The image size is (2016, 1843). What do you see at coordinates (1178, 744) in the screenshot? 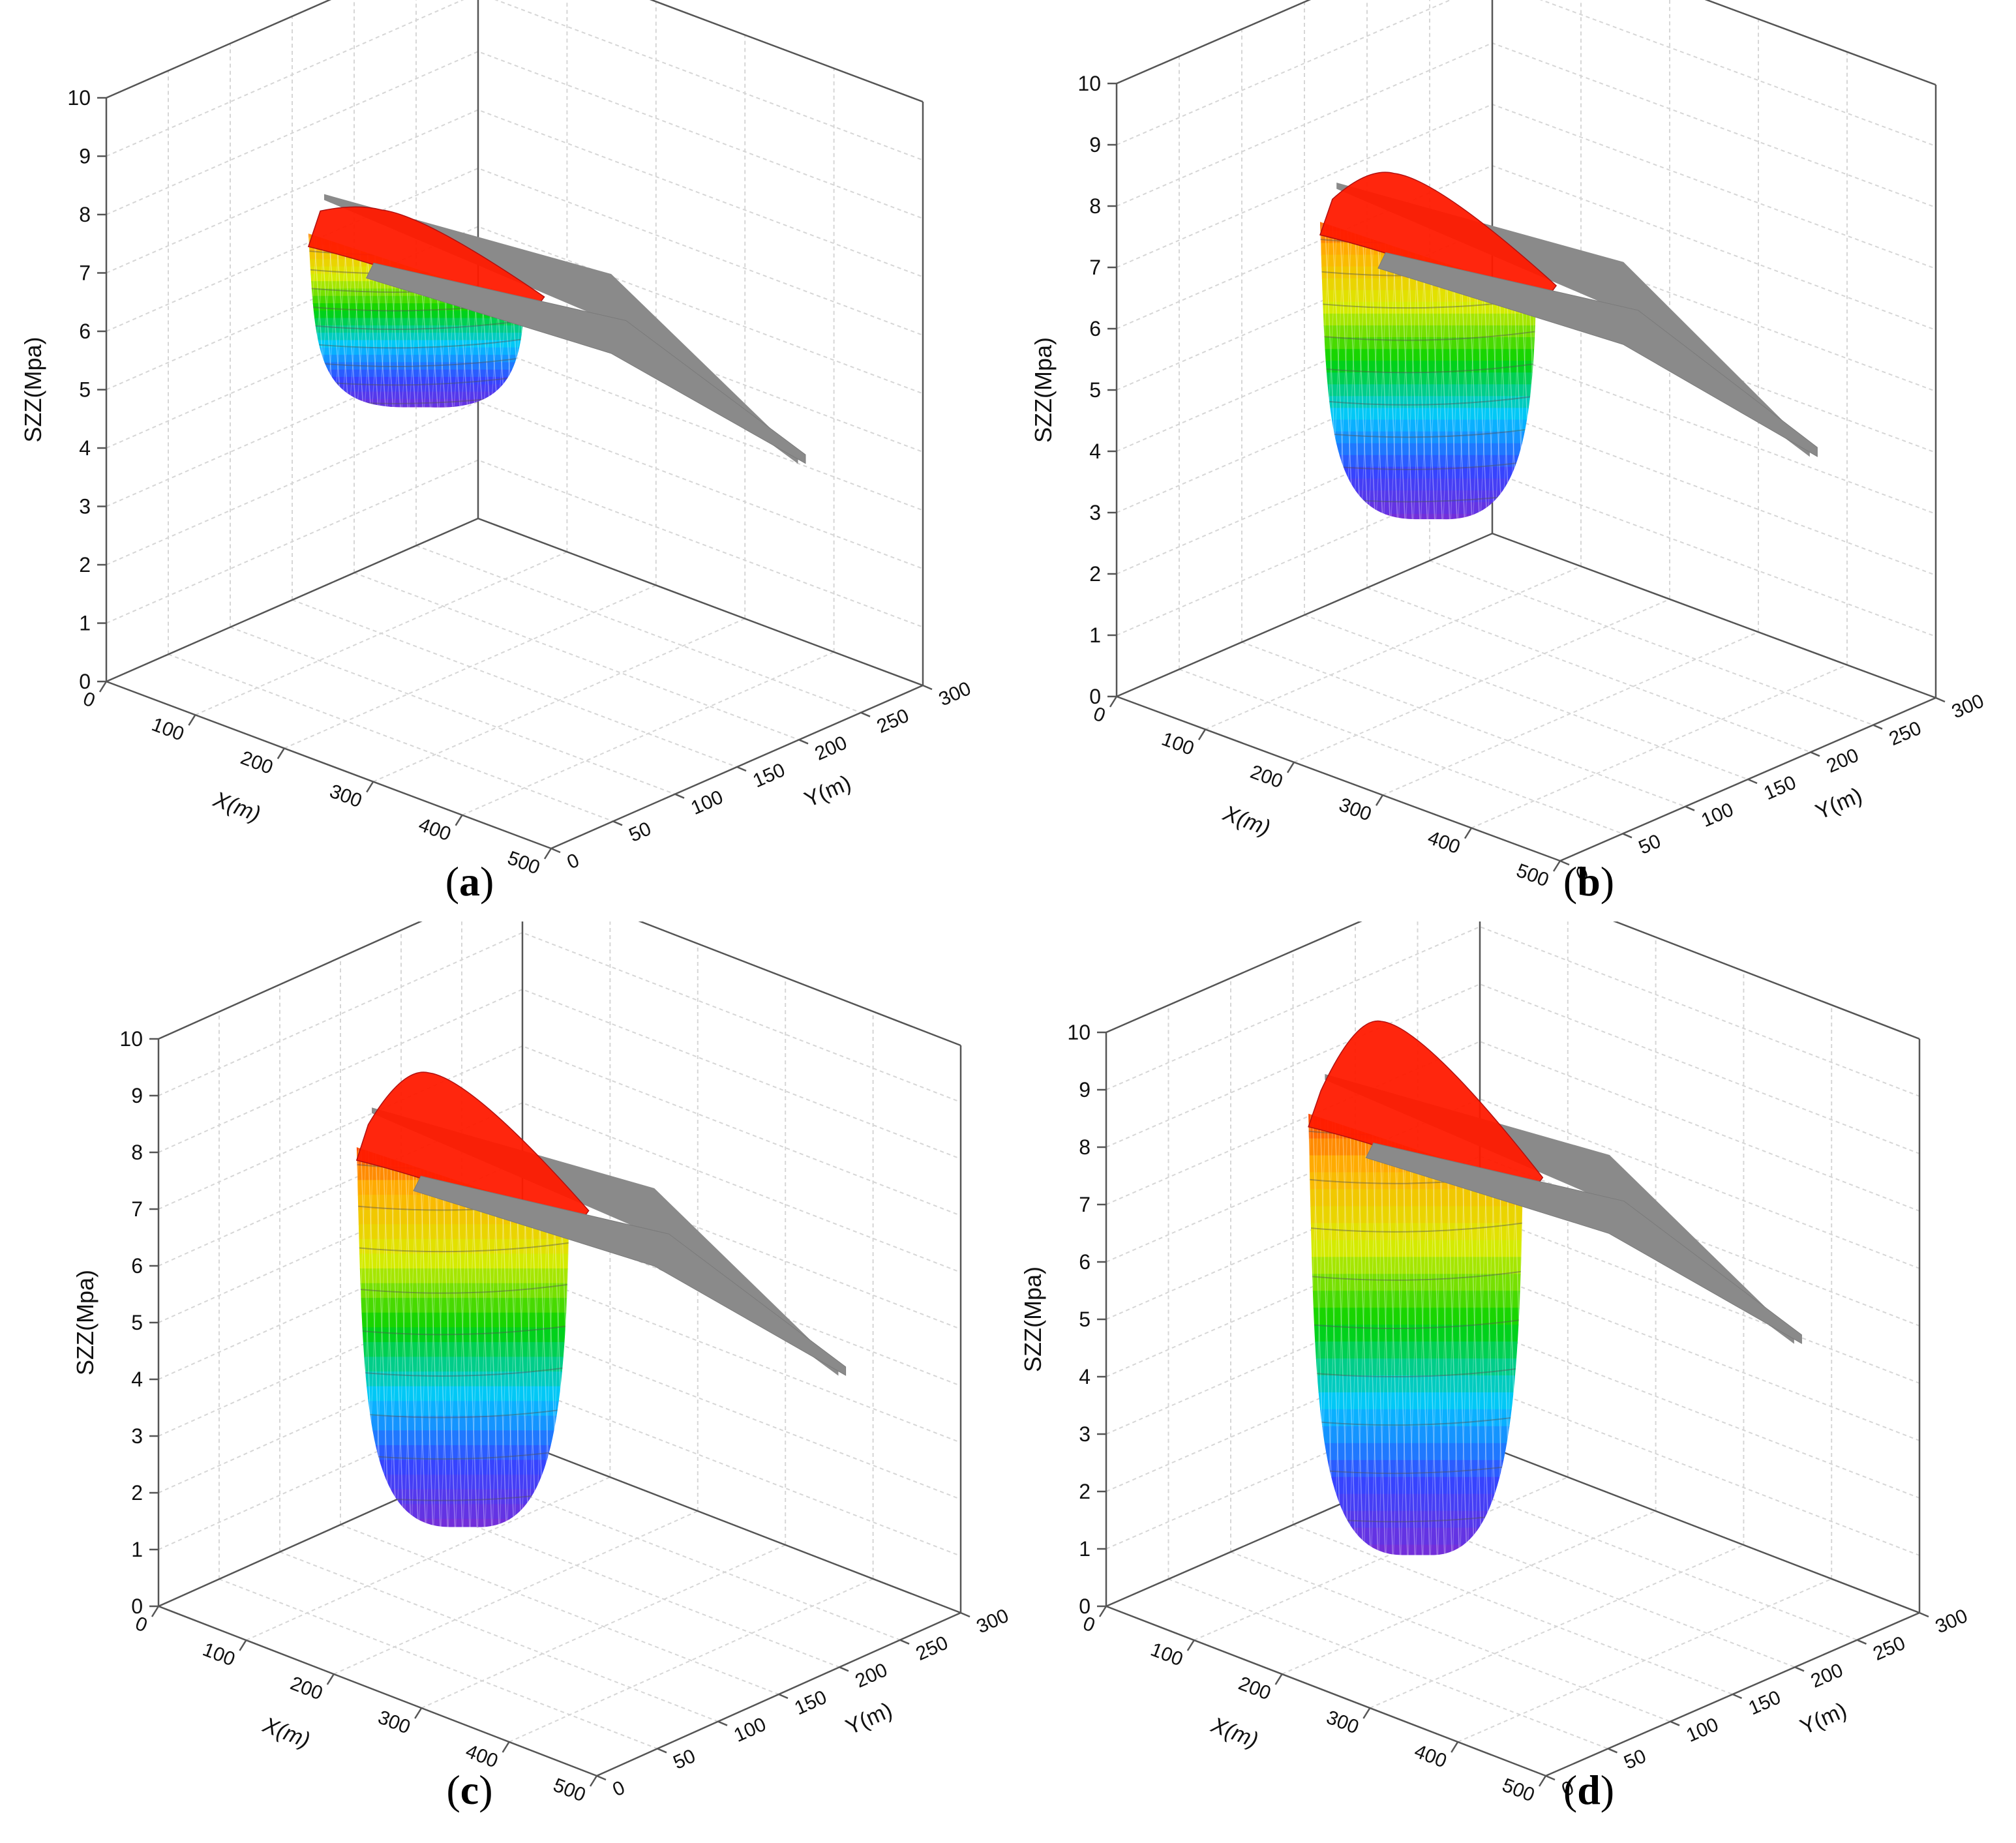
I see `x-tick-label: 100` at bounding box center [1178, 744].